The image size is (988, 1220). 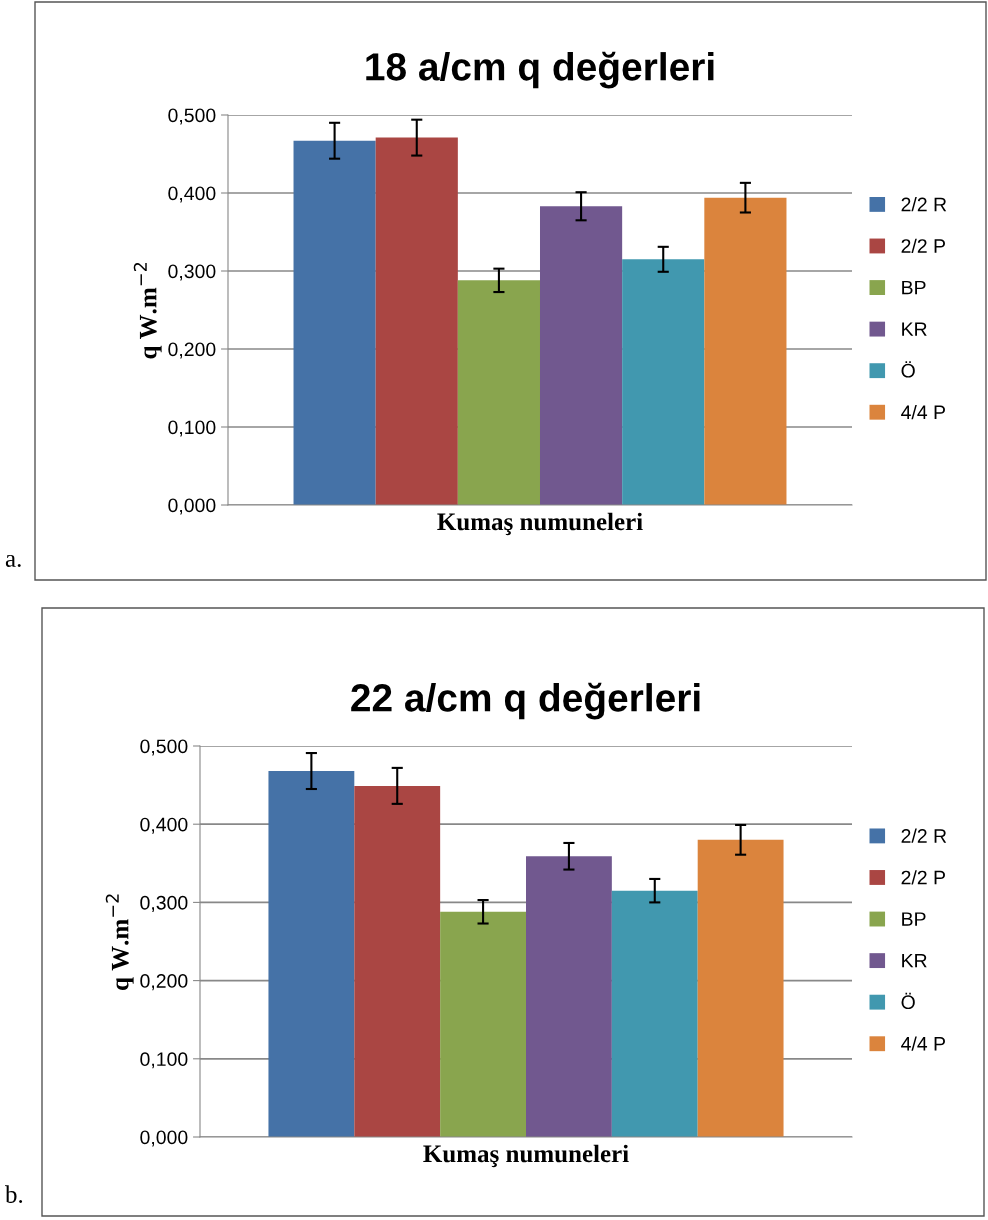 I want to click on chart-title: 18 a/cm q değerleri, so click(x=540, y=70).